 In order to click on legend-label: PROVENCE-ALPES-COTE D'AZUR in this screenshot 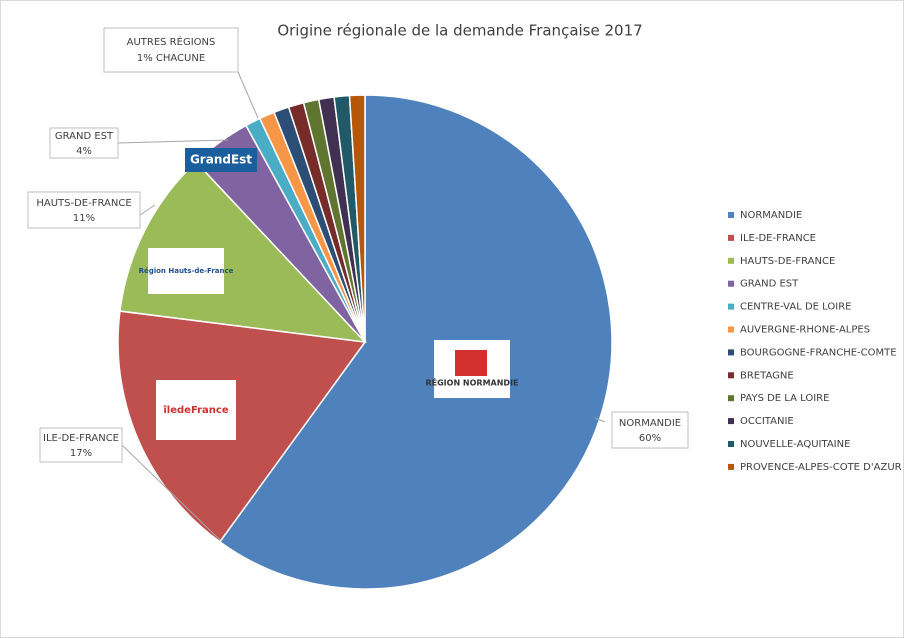, I will do `click(821, 467)`.